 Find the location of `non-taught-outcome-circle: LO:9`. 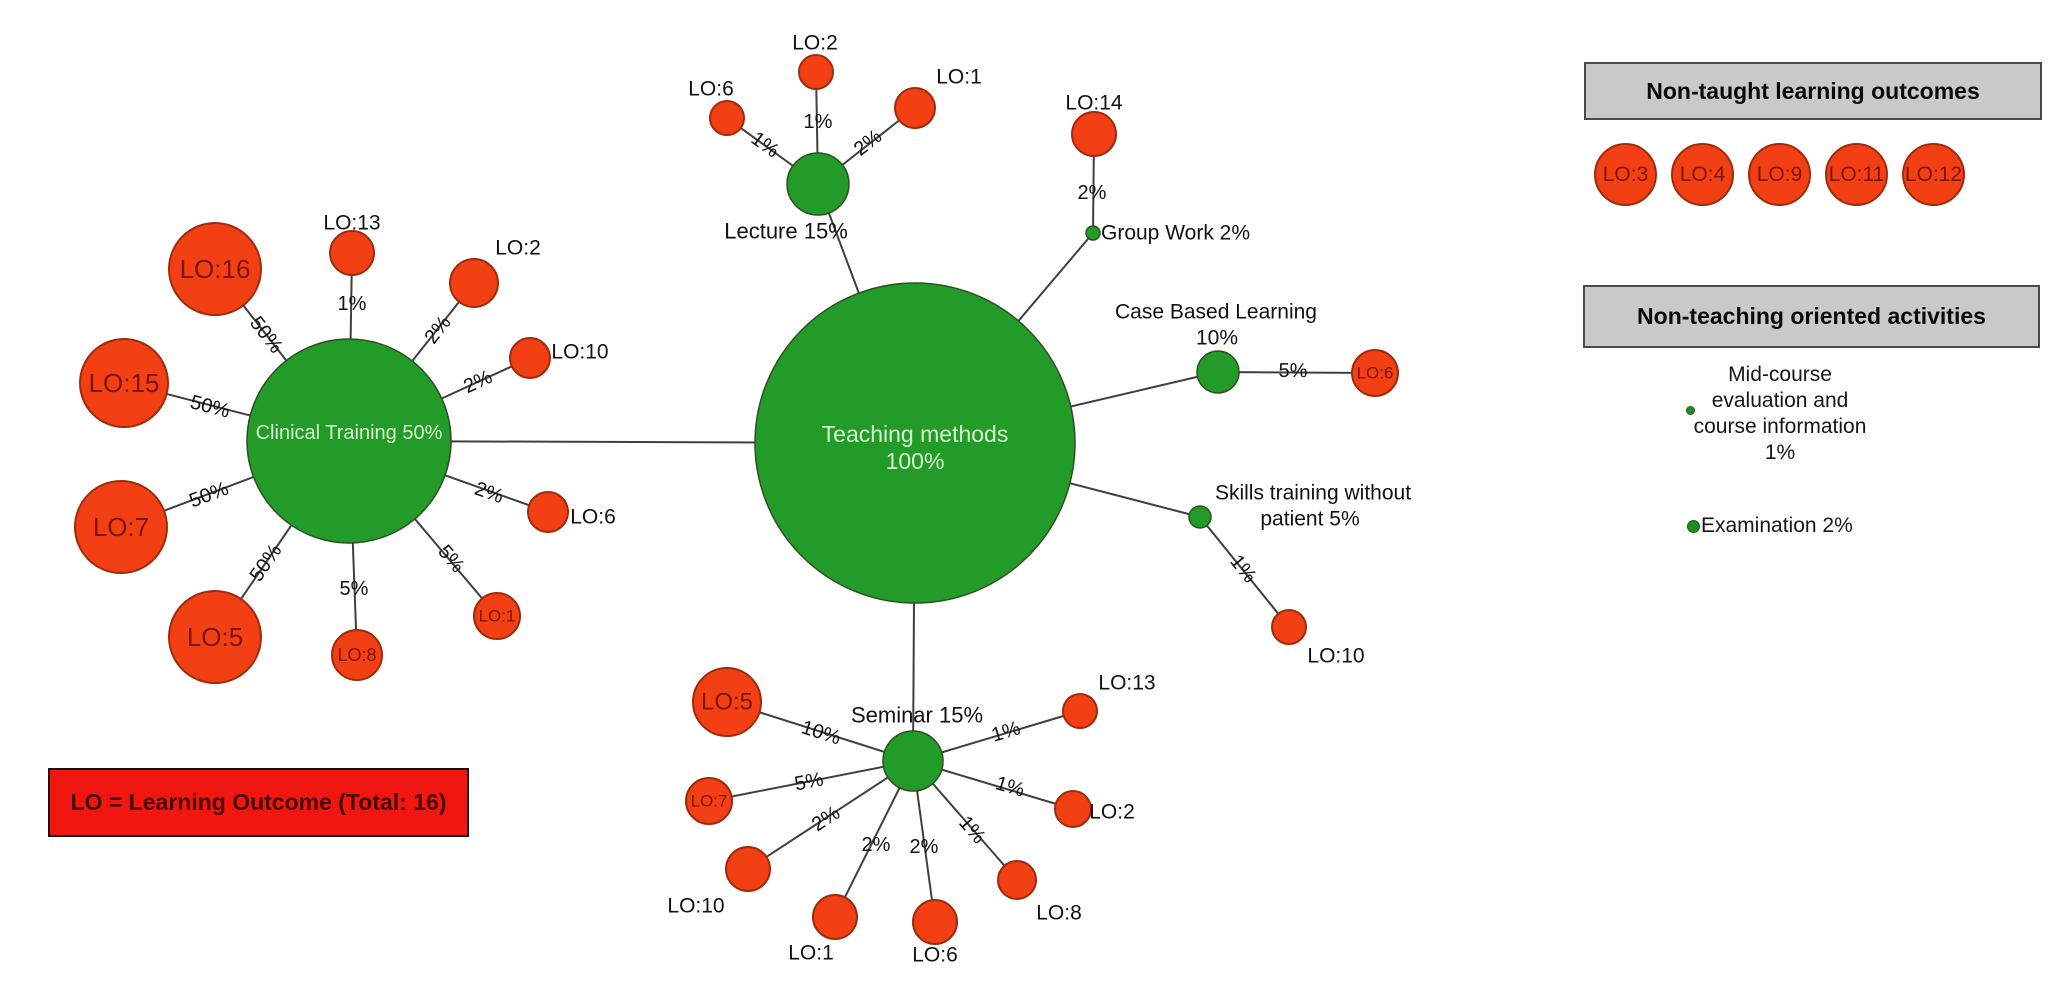

non-taught-outcome-circle: LO:9 is located at coordinates (1779, 174).